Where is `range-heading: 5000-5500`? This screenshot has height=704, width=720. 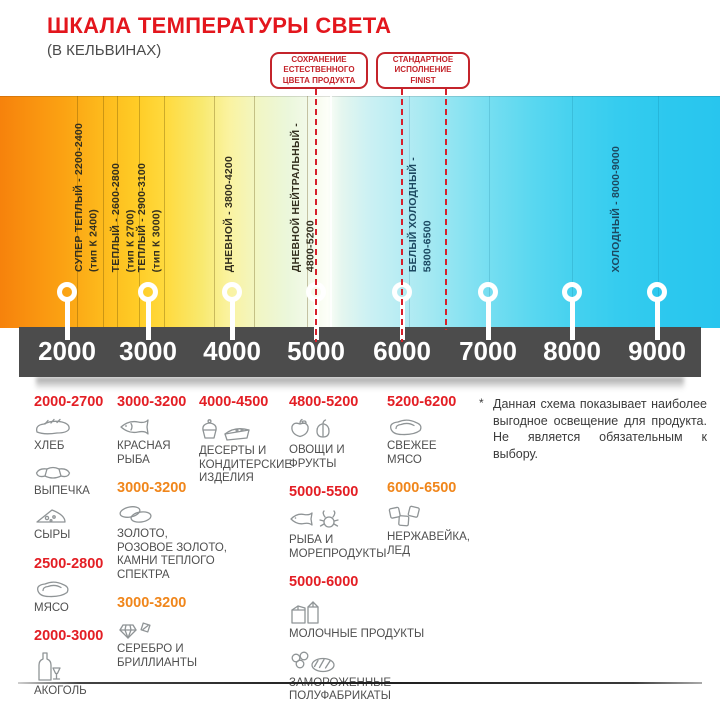 range-heading: 5000-5500 is located at coordinates (324, 492).